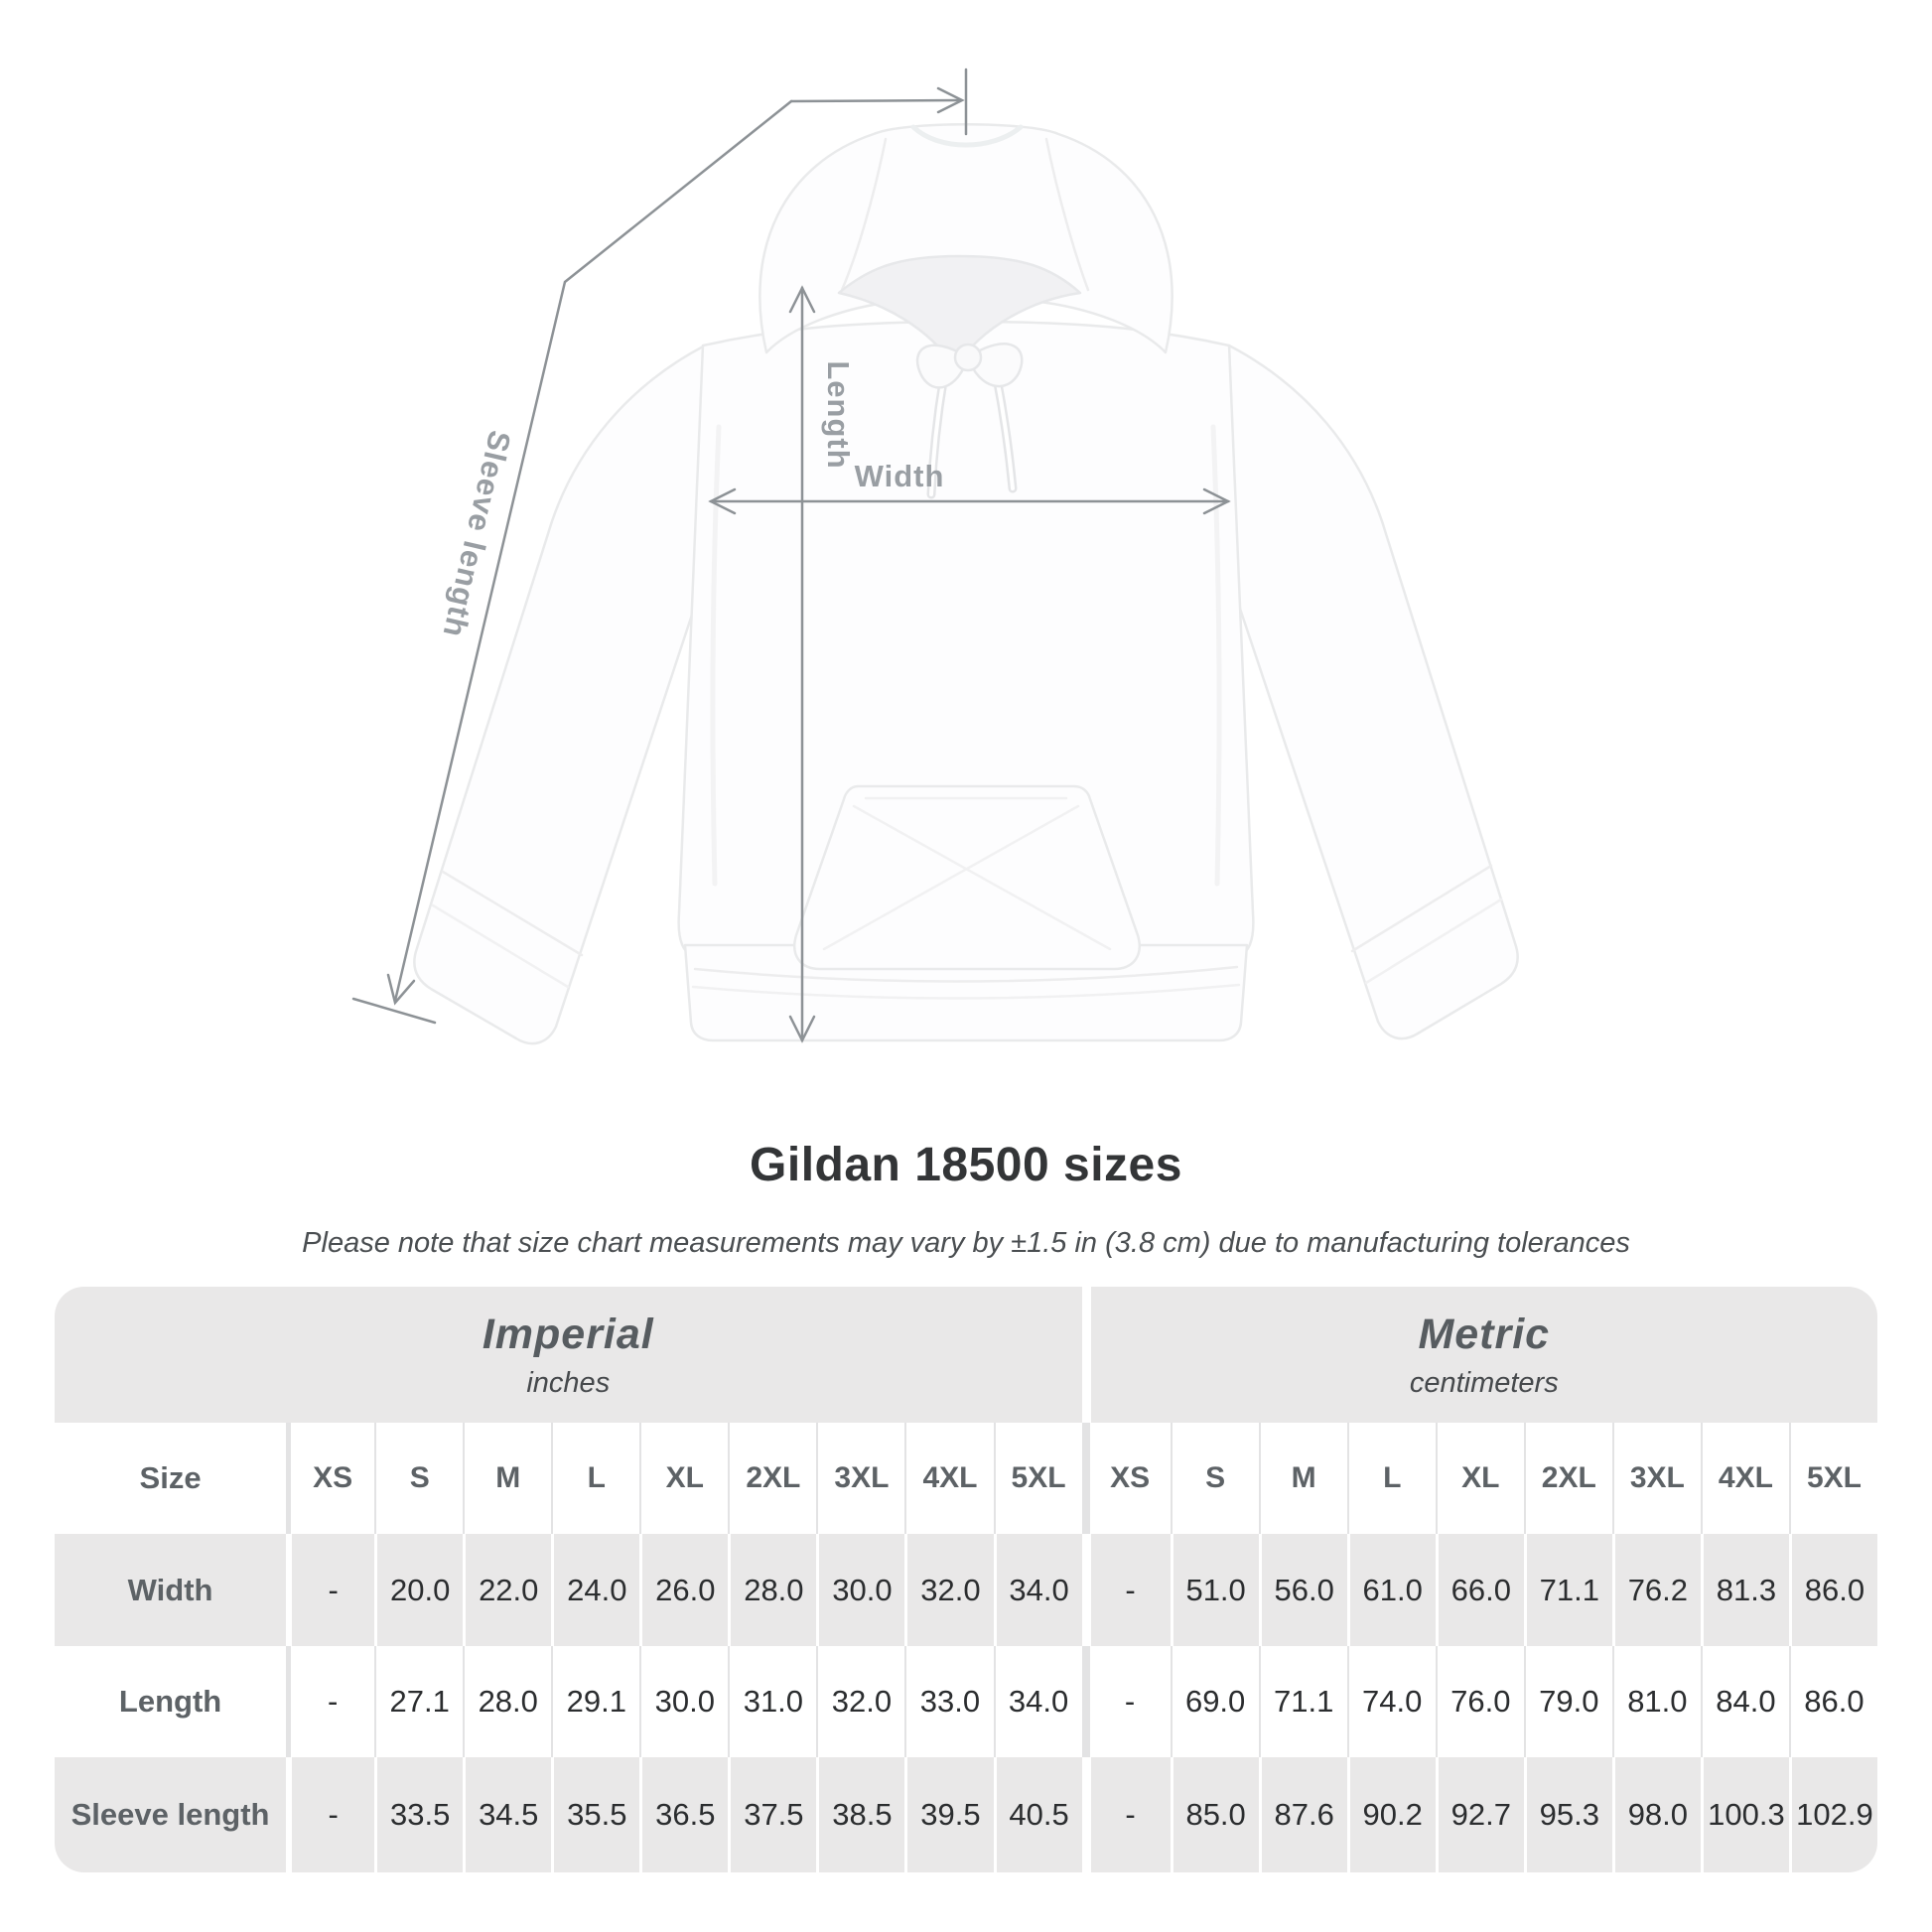 The image size is (1932, 1932). I want to click on value-cell: 31.0, so click(772, 1701).